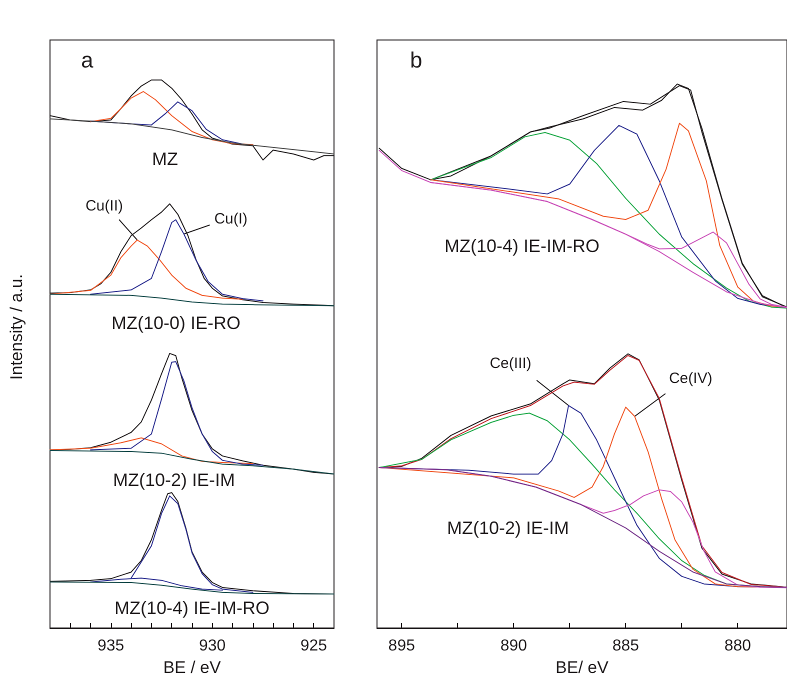 The image size is (787, 684). What do you see at coordinates (165, 159) in the screenshot?
I see `annotation: MZ` at bounding box center [165, 159].